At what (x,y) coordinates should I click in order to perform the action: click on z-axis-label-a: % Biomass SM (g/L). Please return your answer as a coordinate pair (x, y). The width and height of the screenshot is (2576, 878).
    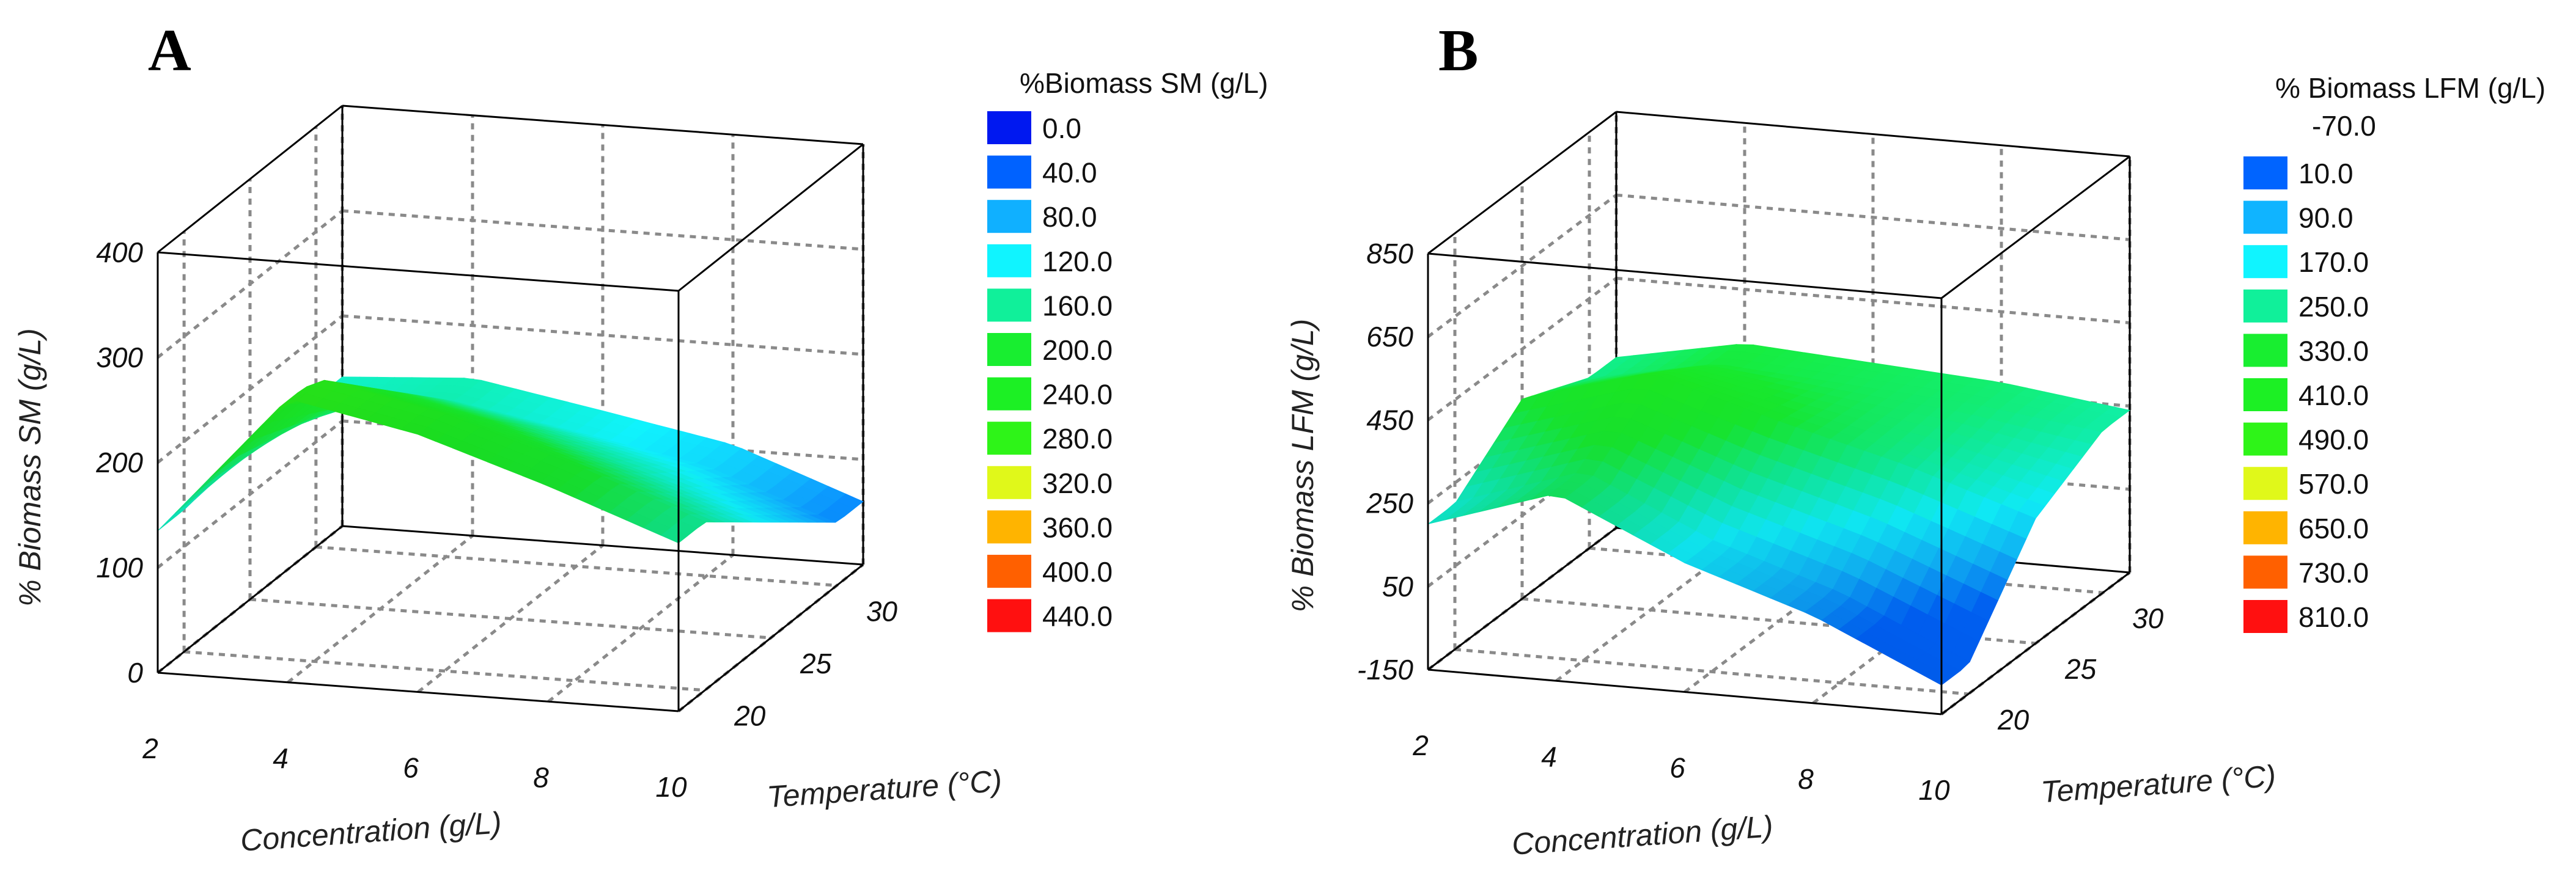
    Looking at the image, I should click on (30, 468).